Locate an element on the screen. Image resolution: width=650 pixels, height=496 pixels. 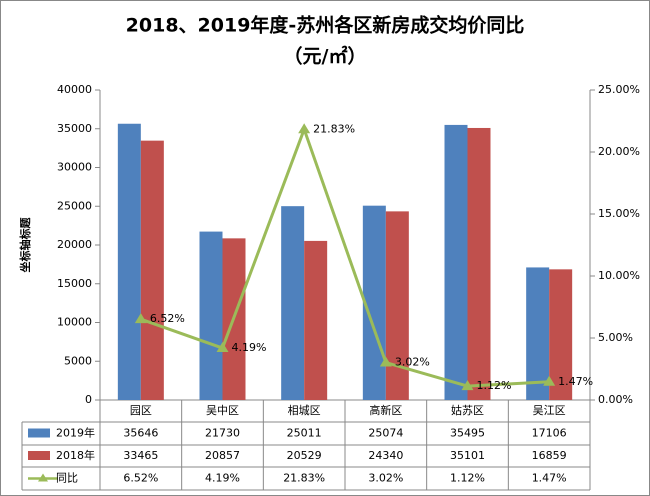
table-cell: 17106 is located at coordinates (549, 433).